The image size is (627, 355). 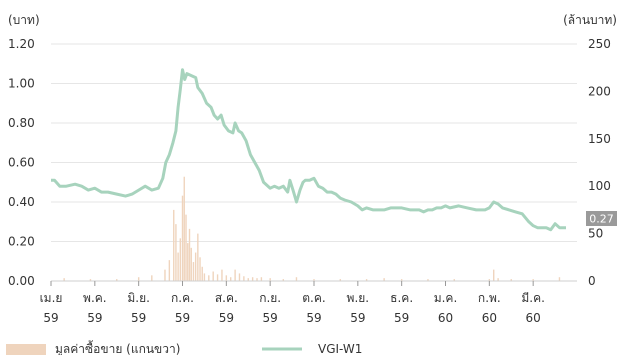 I want to click on y-left-tick-label: 0.40, so click(x=21, y=202).